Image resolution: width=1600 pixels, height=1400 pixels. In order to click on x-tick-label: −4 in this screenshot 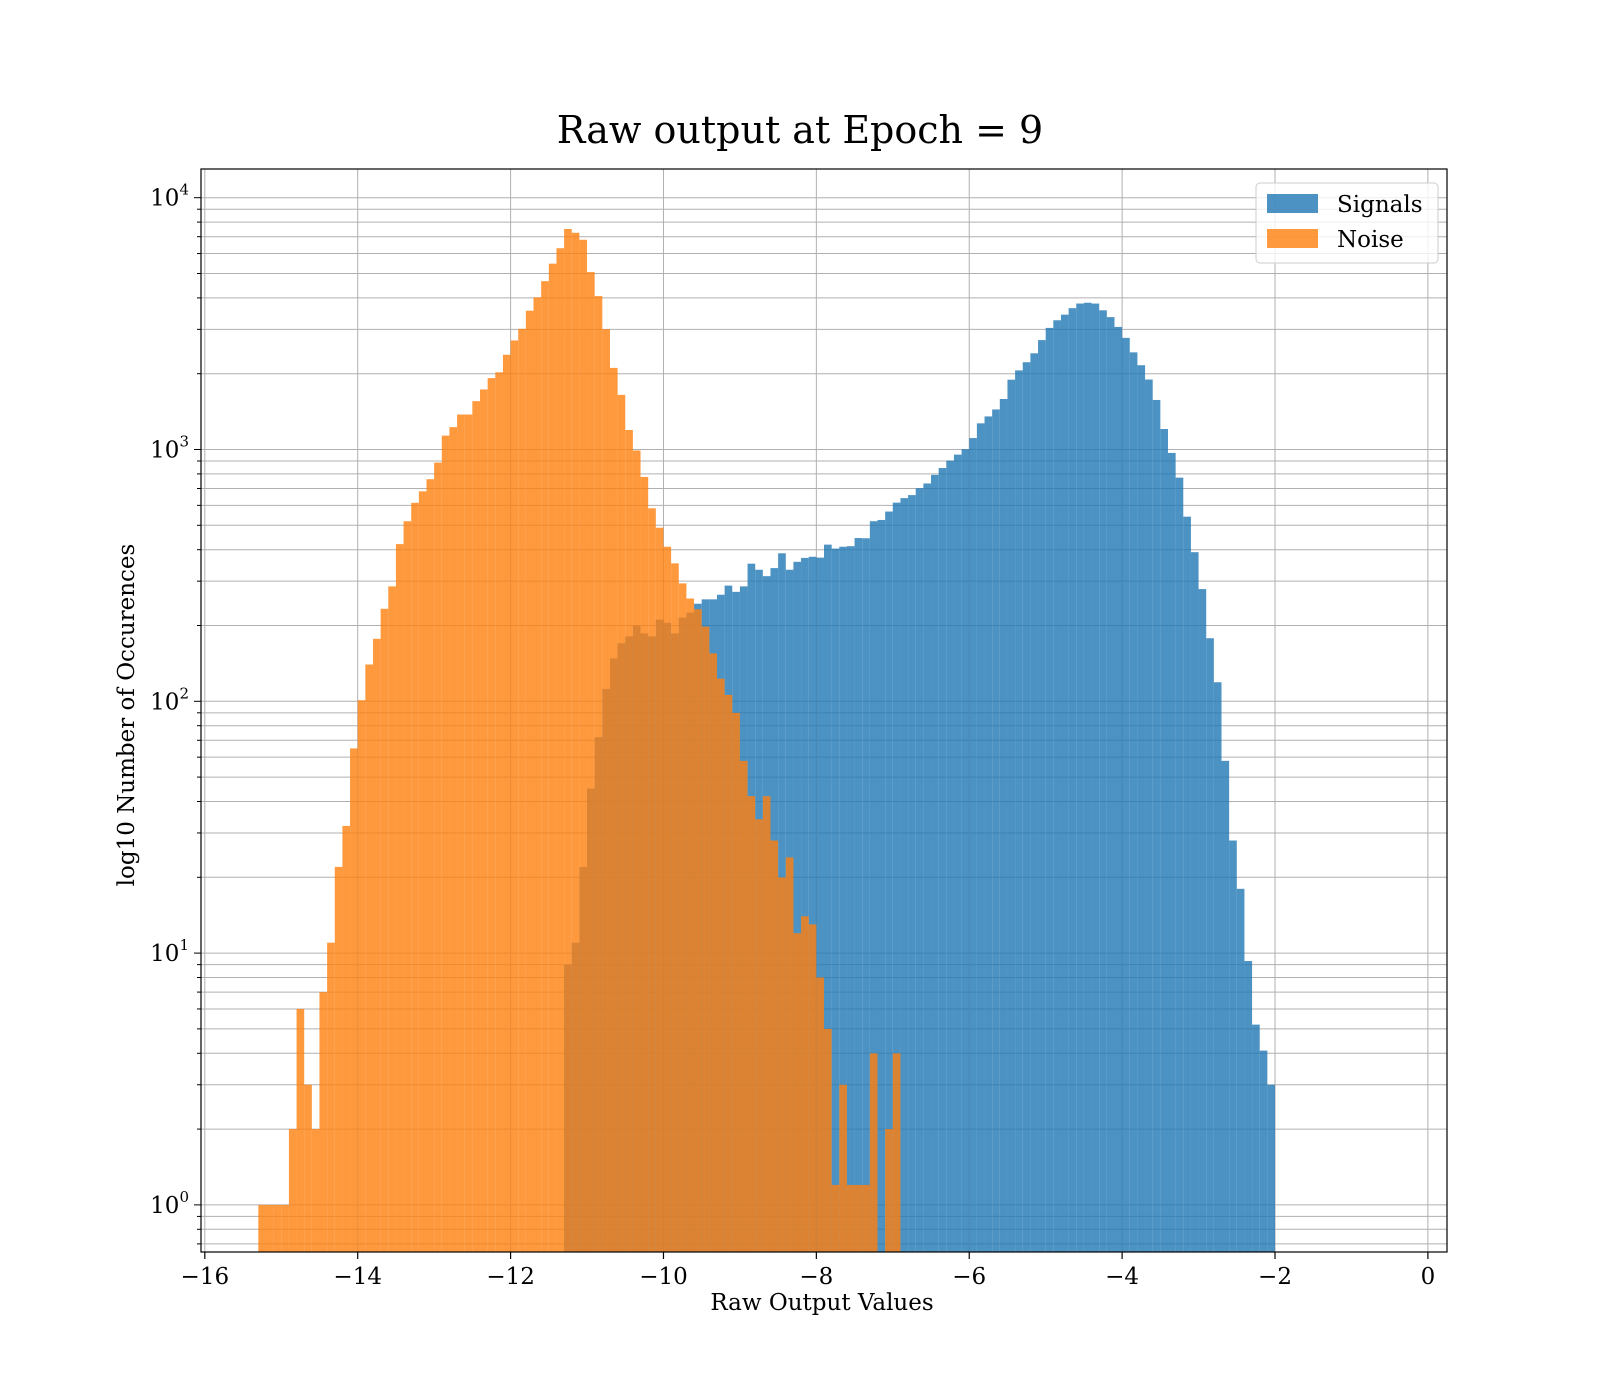, I will do `click(1122, 1277)`.